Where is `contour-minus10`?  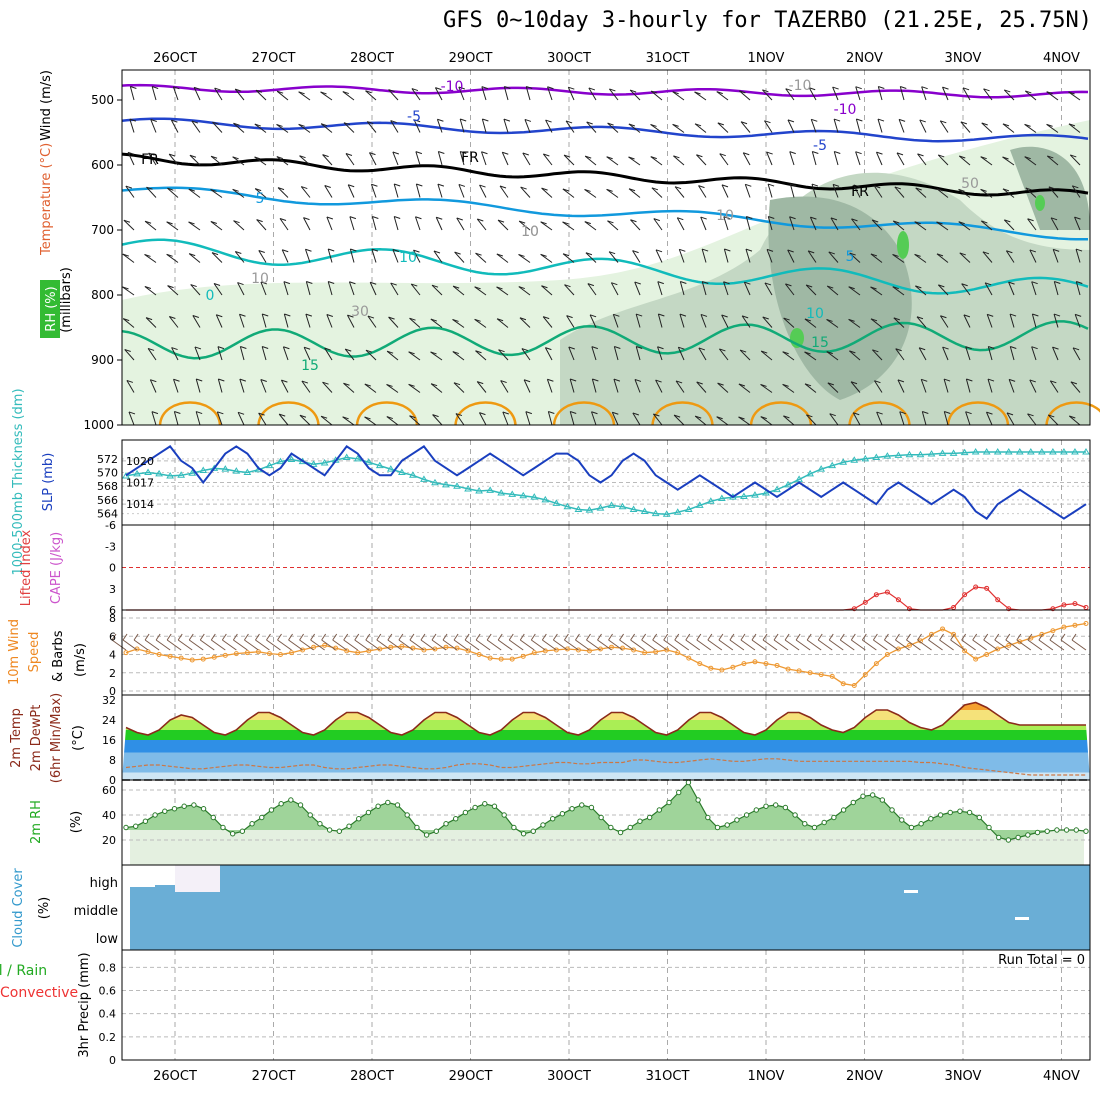
contour-minus10 is located at coordinates (605, 91).